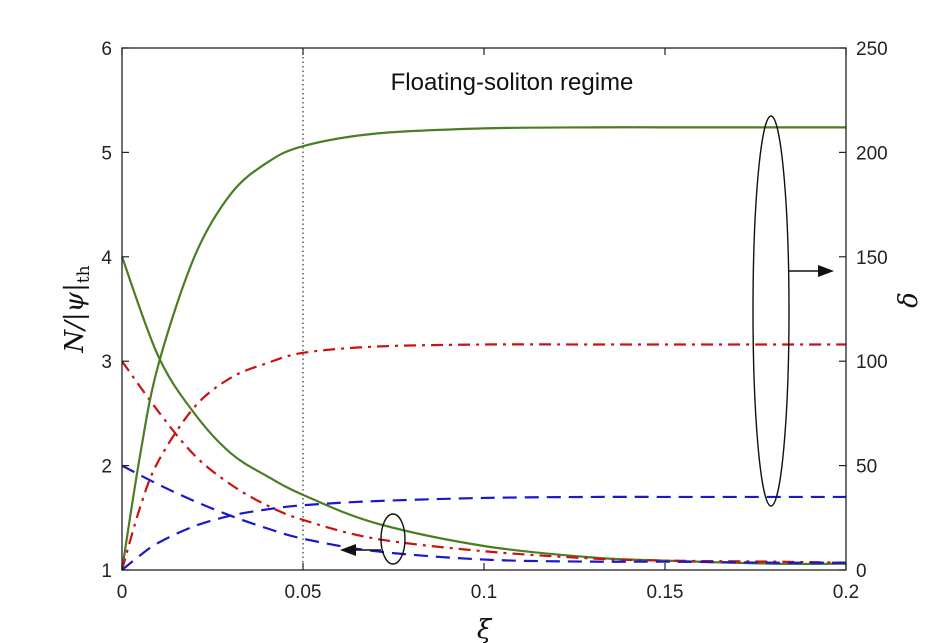  I want to click on y-right-tick-label: 100, so click(872, 362).